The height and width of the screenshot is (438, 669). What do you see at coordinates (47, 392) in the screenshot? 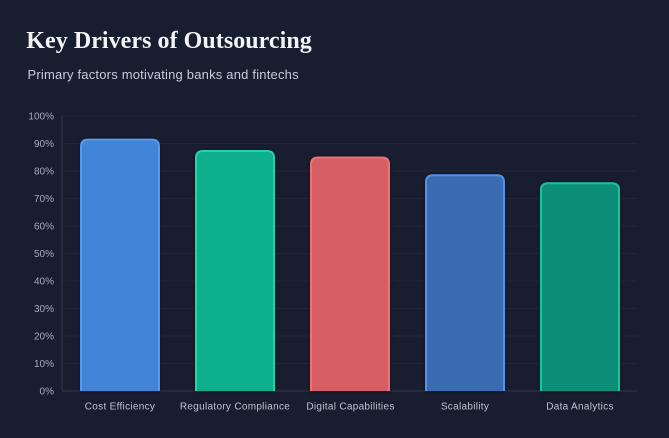
I see `svg-text: 0%` at bounding box center [47, 392].